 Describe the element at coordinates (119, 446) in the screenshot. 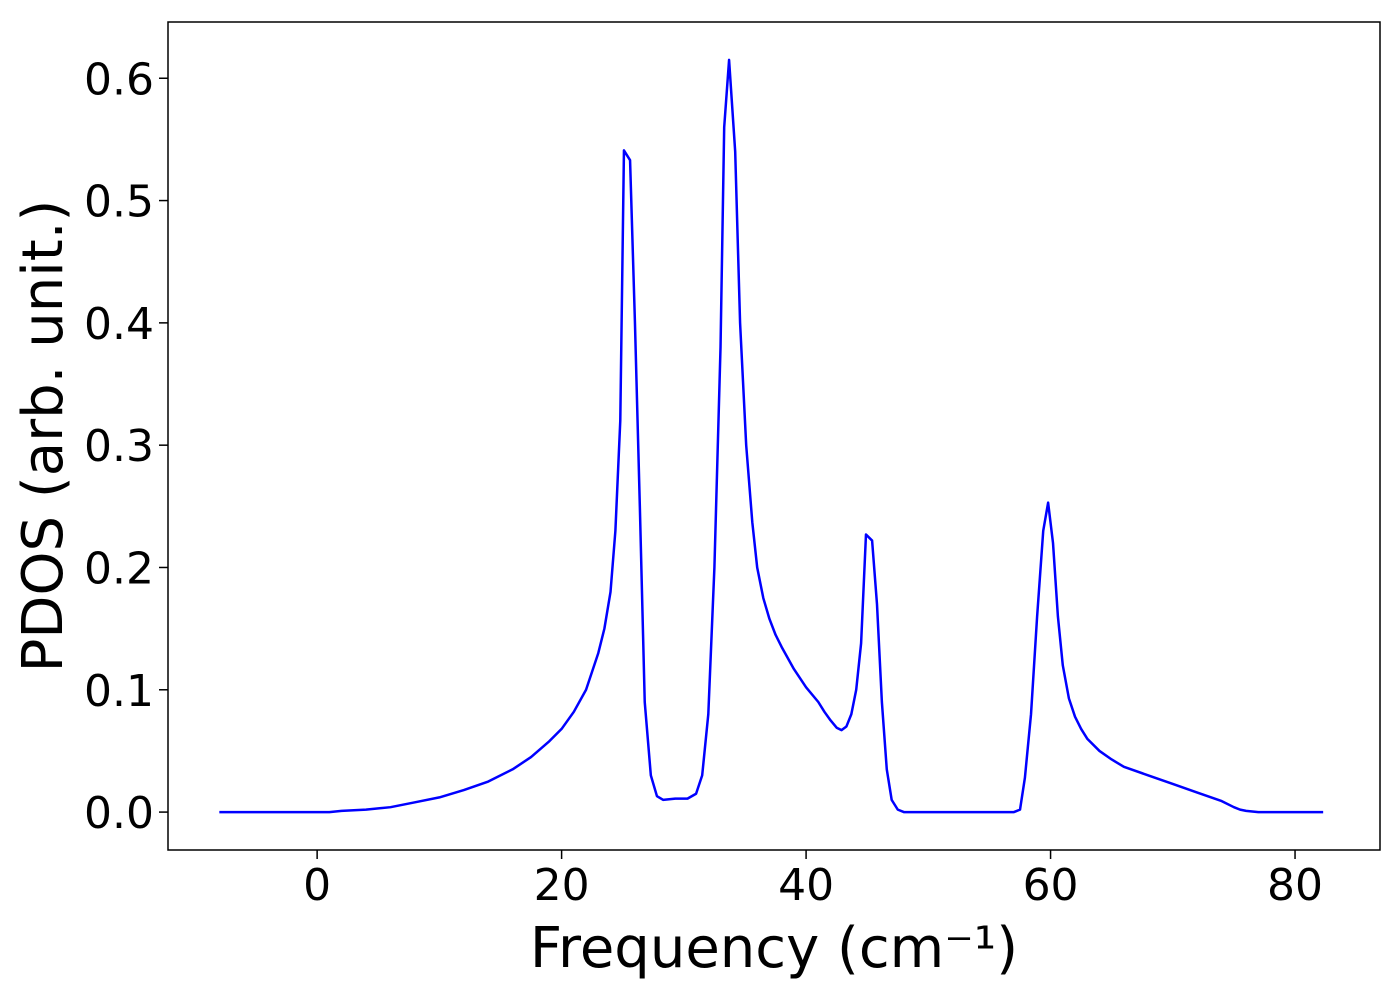

I see `y-tick-label: 0.3` at that location.